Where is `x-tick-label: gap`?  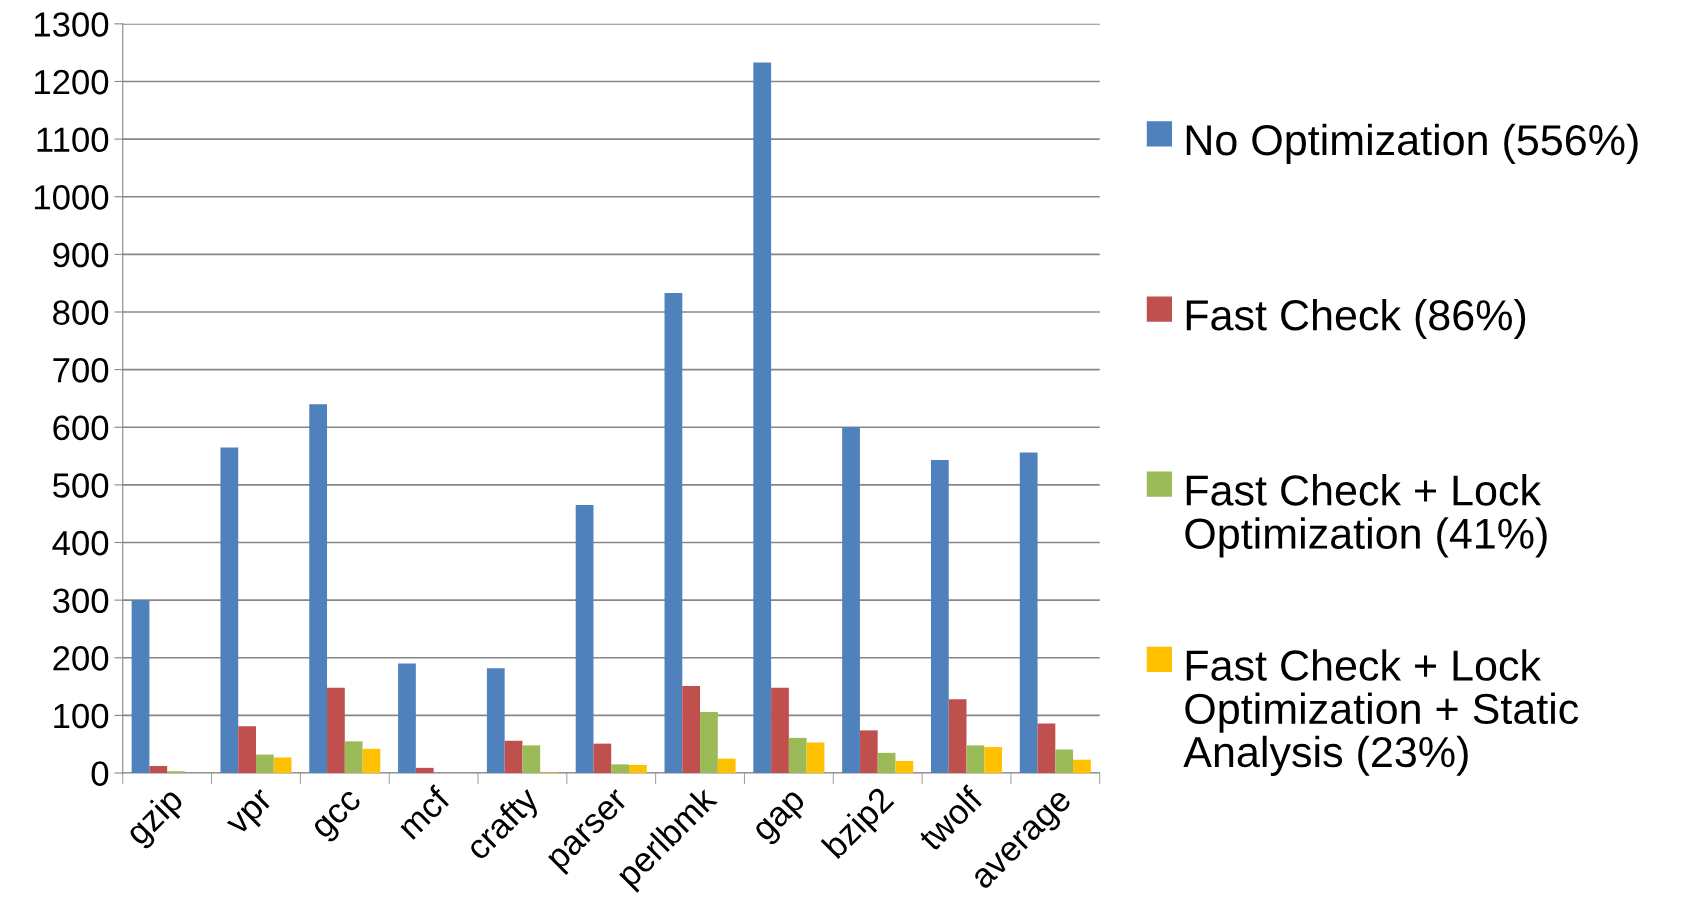
x-tick-label: gap is located at coordinates (782, 818).